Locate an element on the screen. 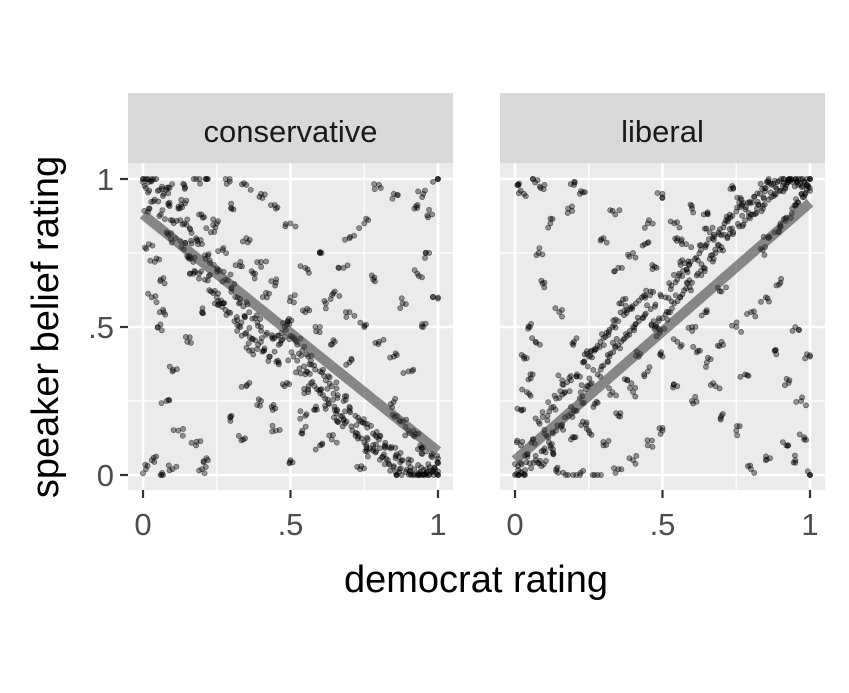  x-tick-label: 1 is located at coordinates (437, 524).